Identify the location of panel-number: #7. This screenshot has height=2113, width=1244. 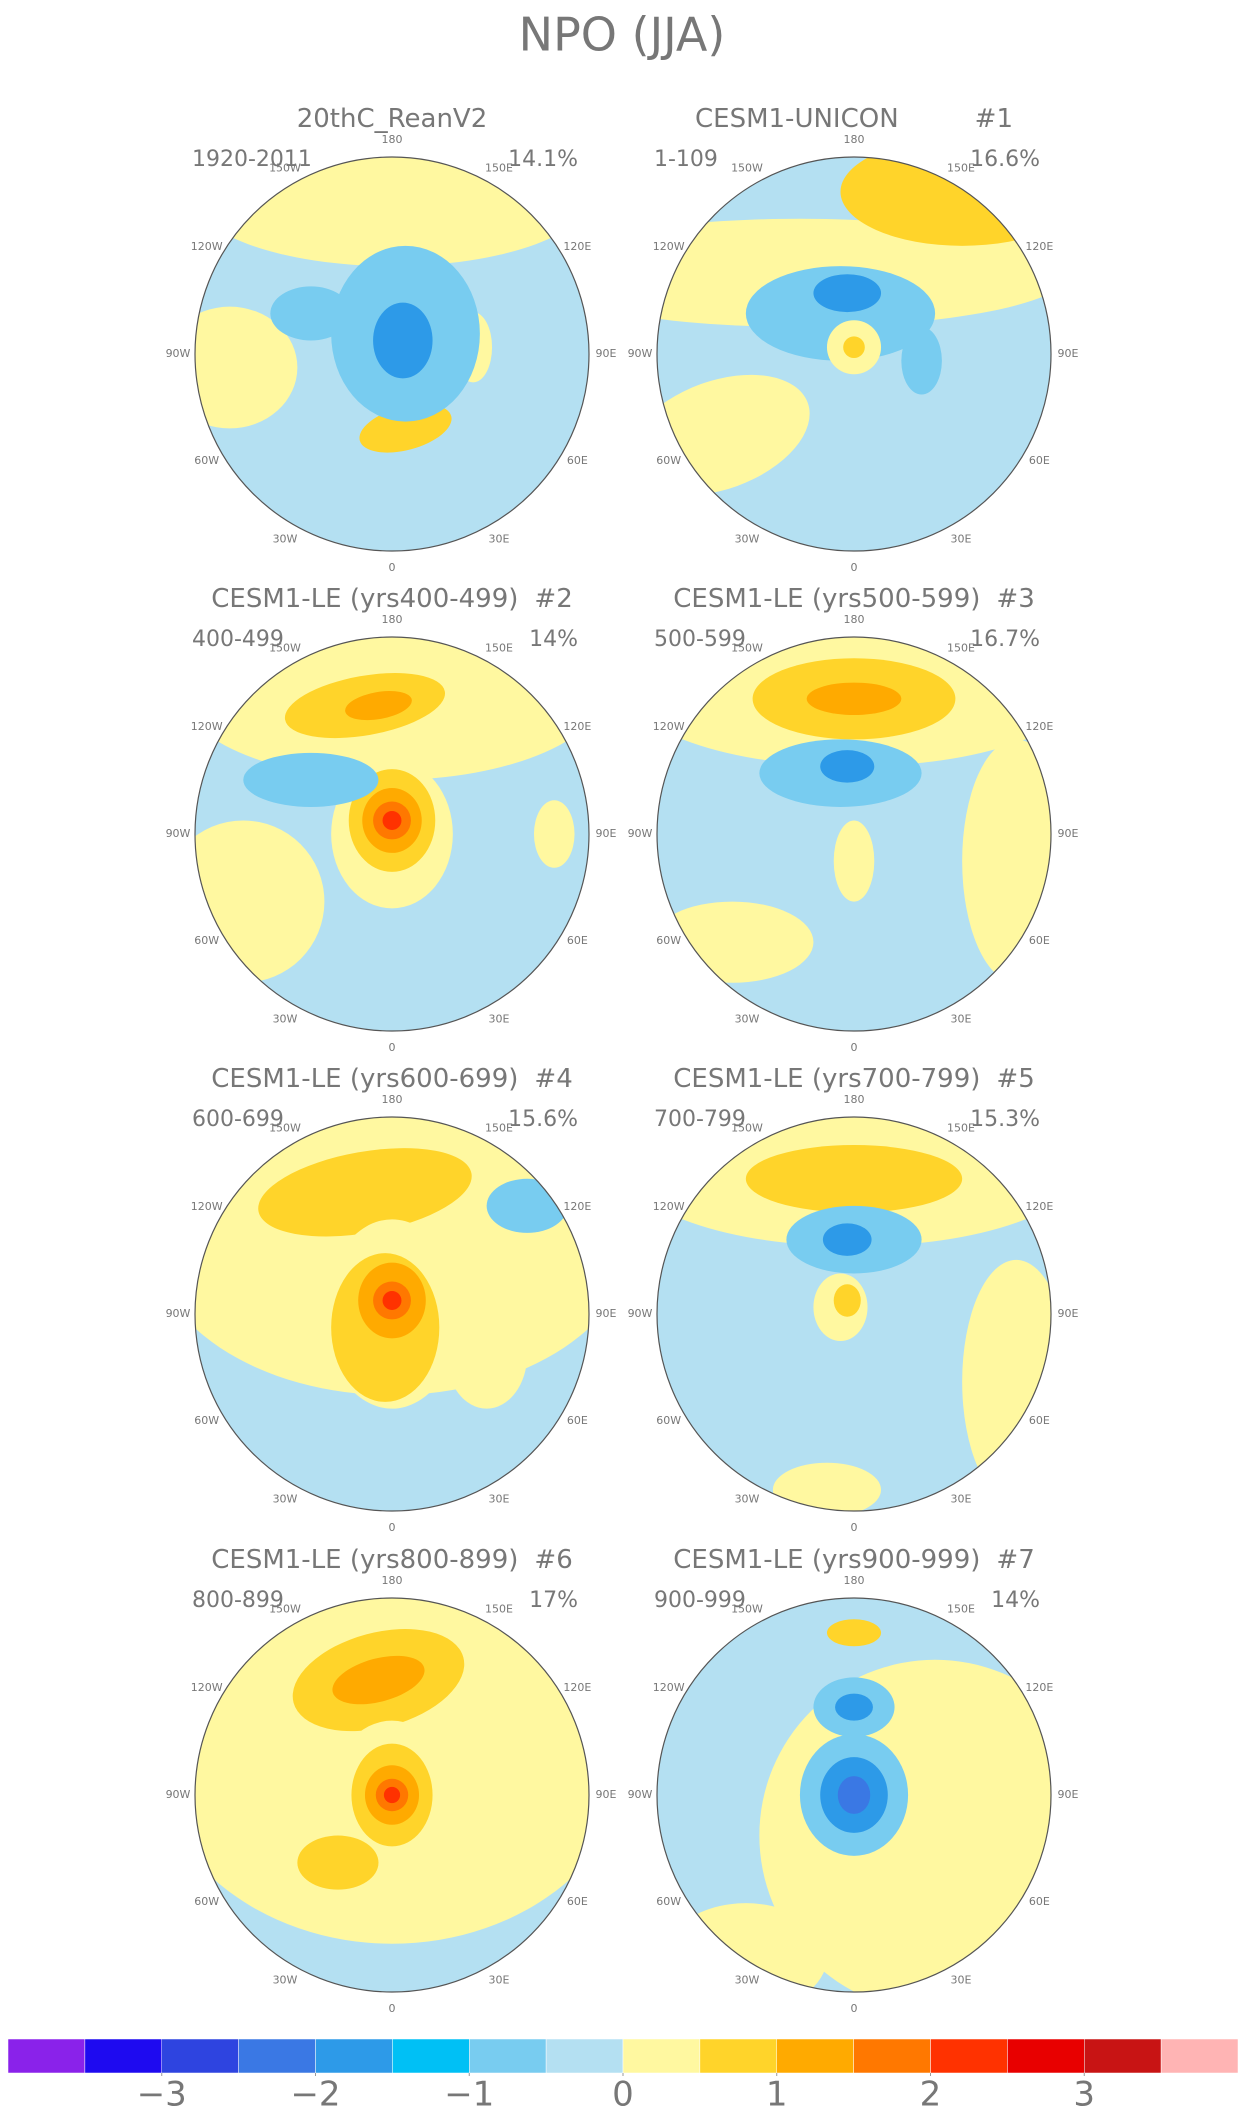
(1015, 1560).